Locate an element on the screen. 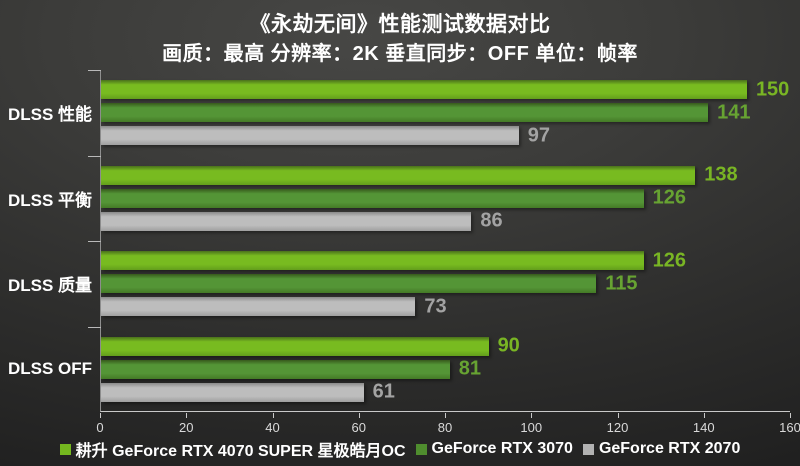 This screenshot has width=800, height=466. legend-item-series1: 耕升 GeForce RTX 4070 SUPER 星极皓月OC is located at coordinates (232, 449).